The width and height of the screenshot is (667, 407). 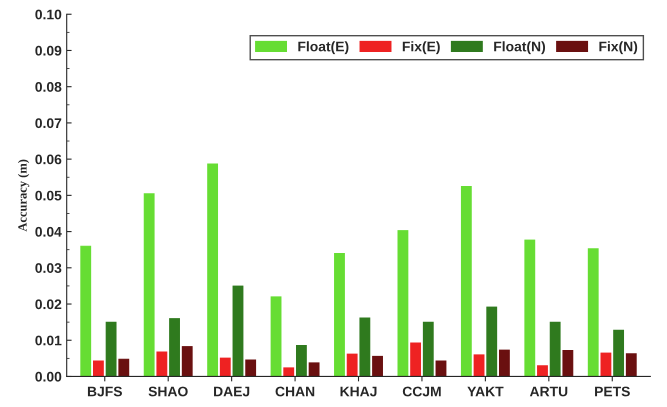 I want to click on y-tick-label: 0.10, so click(x=48, y=15).